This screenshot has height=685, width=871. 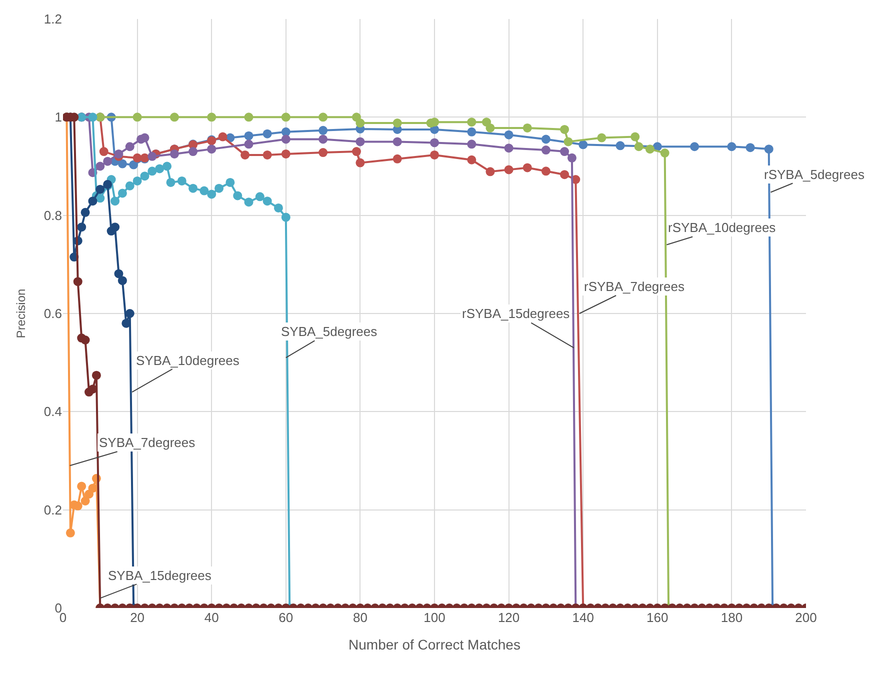 I want to click on series-label: SYBA_10degrees, so click(x=188, y=360).